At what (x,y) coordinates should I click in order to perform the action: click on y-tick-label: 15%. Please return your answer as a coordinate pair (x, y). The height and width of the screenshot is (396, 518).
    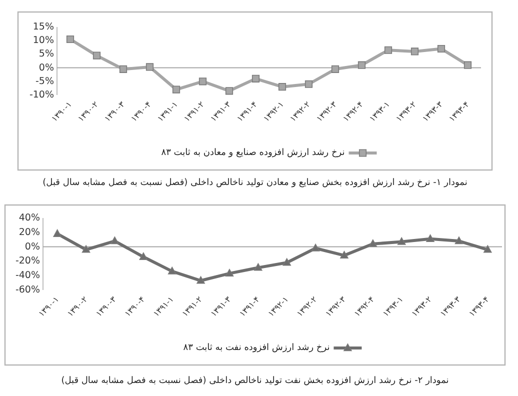
    Looking at the image, I should click on (43, 27).